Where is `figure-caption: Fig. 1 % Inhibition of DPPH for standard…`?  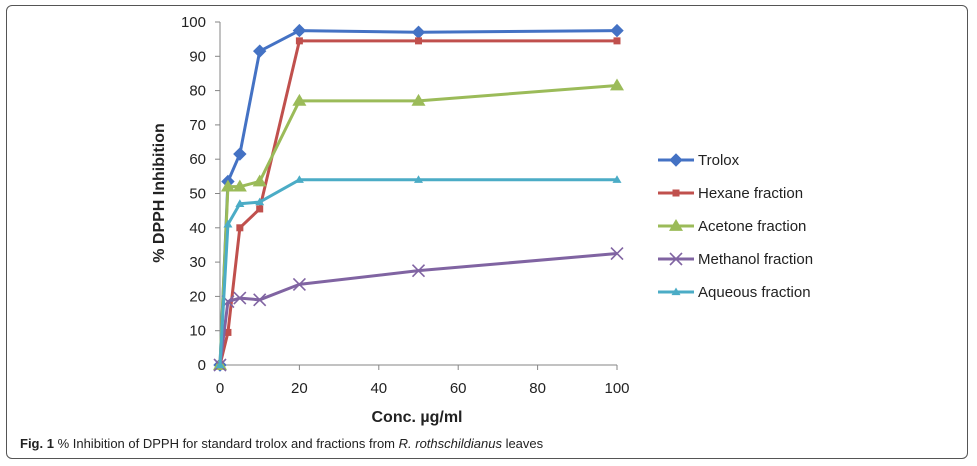
figure-caption: Fig. 1 % Inhibition of DPPH for standard… is located at coordinates (281, 443).